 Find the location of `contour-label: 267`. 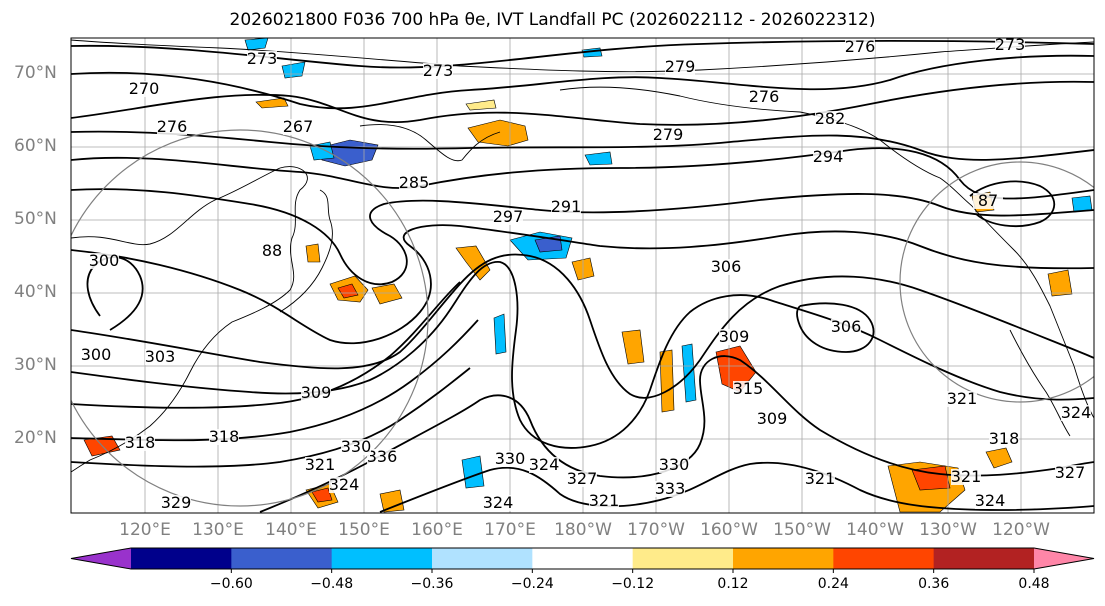

contour-label: 267 is located at coordinates (298, 126).